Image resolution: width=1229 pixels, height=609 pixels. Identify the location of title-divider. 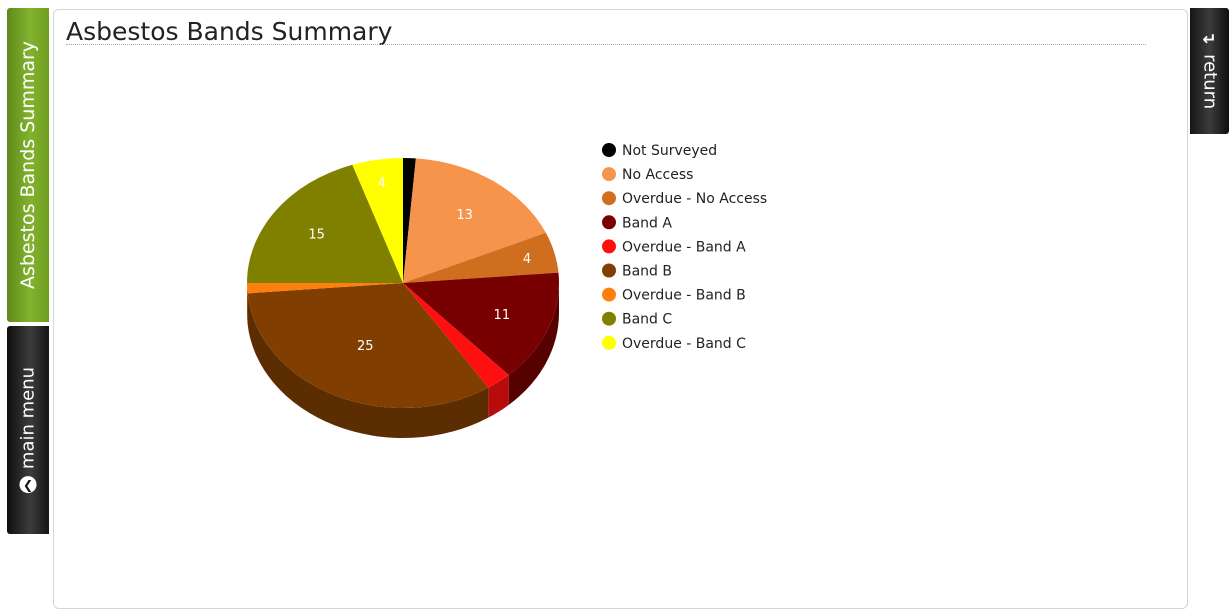
(606, 44).